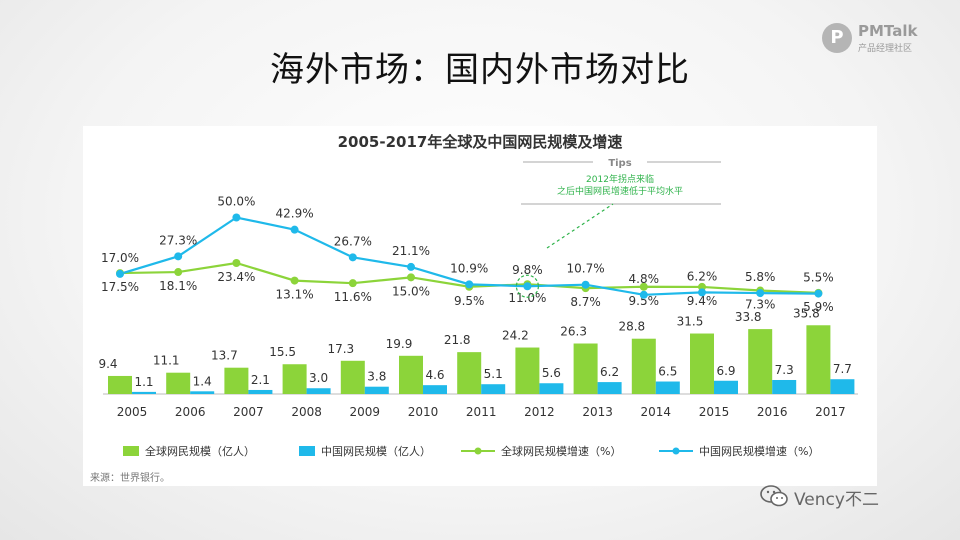 Image resolution: width=960 pixels, height=540 pixels. I want to click on data-label-china-growth: 50.0%, so click(236, 202).